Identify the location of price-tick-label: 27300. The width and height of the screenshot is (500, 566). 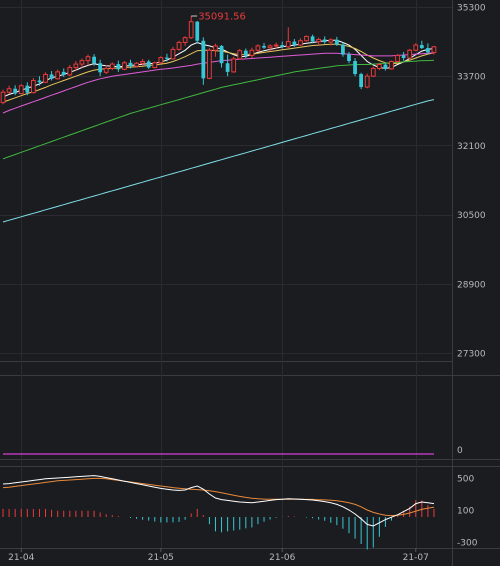
(471, 355).